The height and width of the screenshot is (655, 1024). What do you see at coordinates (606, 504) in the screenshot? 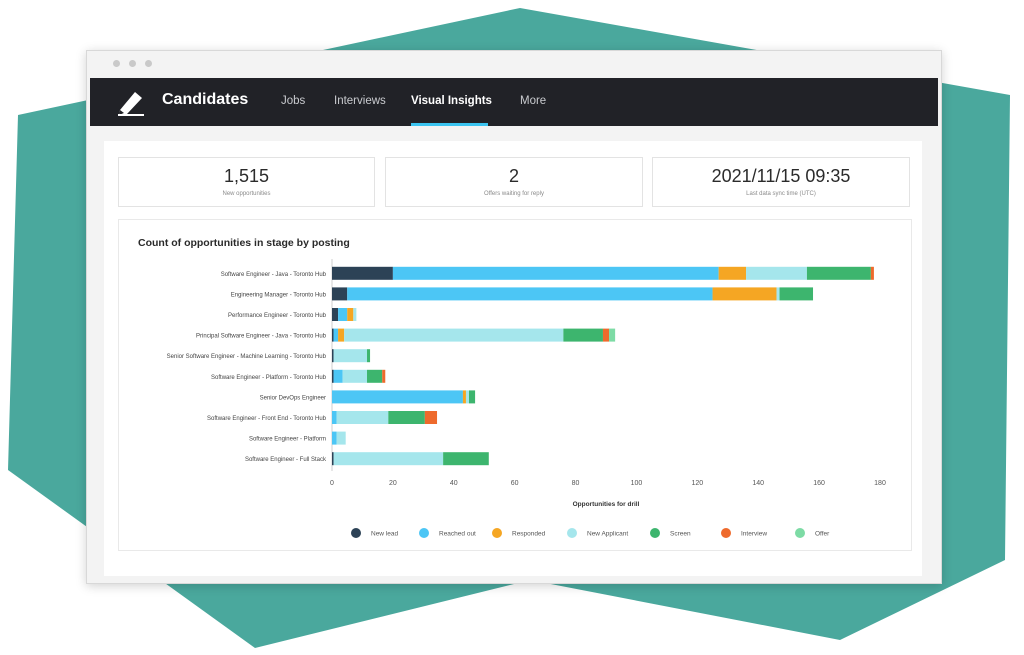
I see `x-axis-label: Opportunities for drill` at bounding box center [606, 504].